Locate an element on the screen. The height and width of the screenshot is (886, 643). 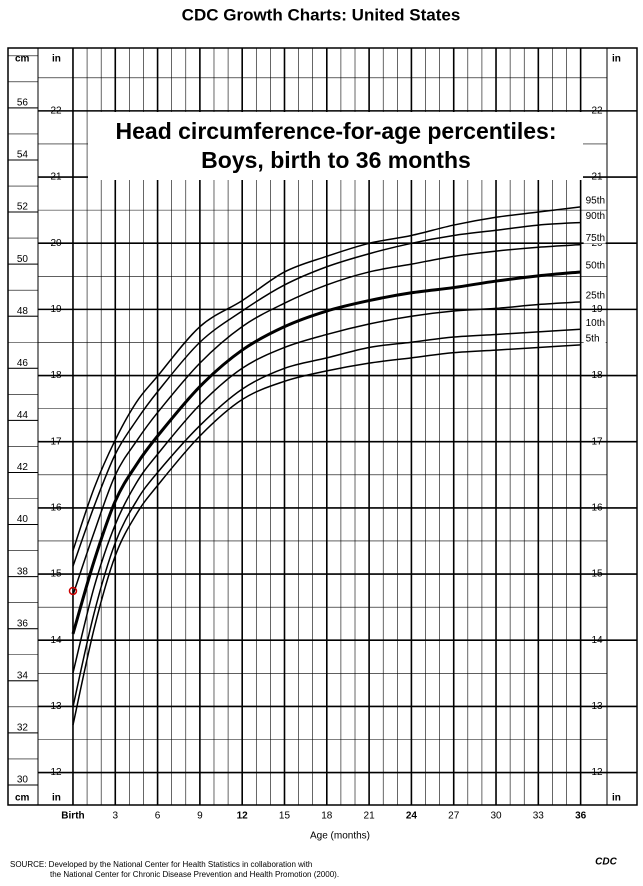
title-box is located at coordinates (335, 146).